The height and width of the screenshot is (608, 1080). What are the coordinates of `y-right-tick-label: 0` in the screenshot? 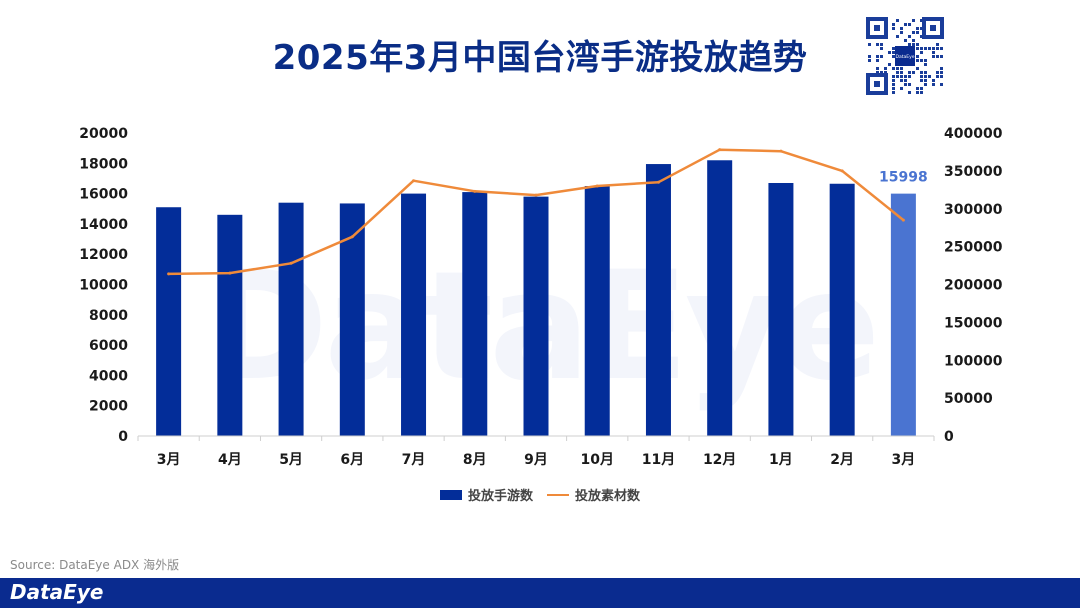 It's located at (949, 437).